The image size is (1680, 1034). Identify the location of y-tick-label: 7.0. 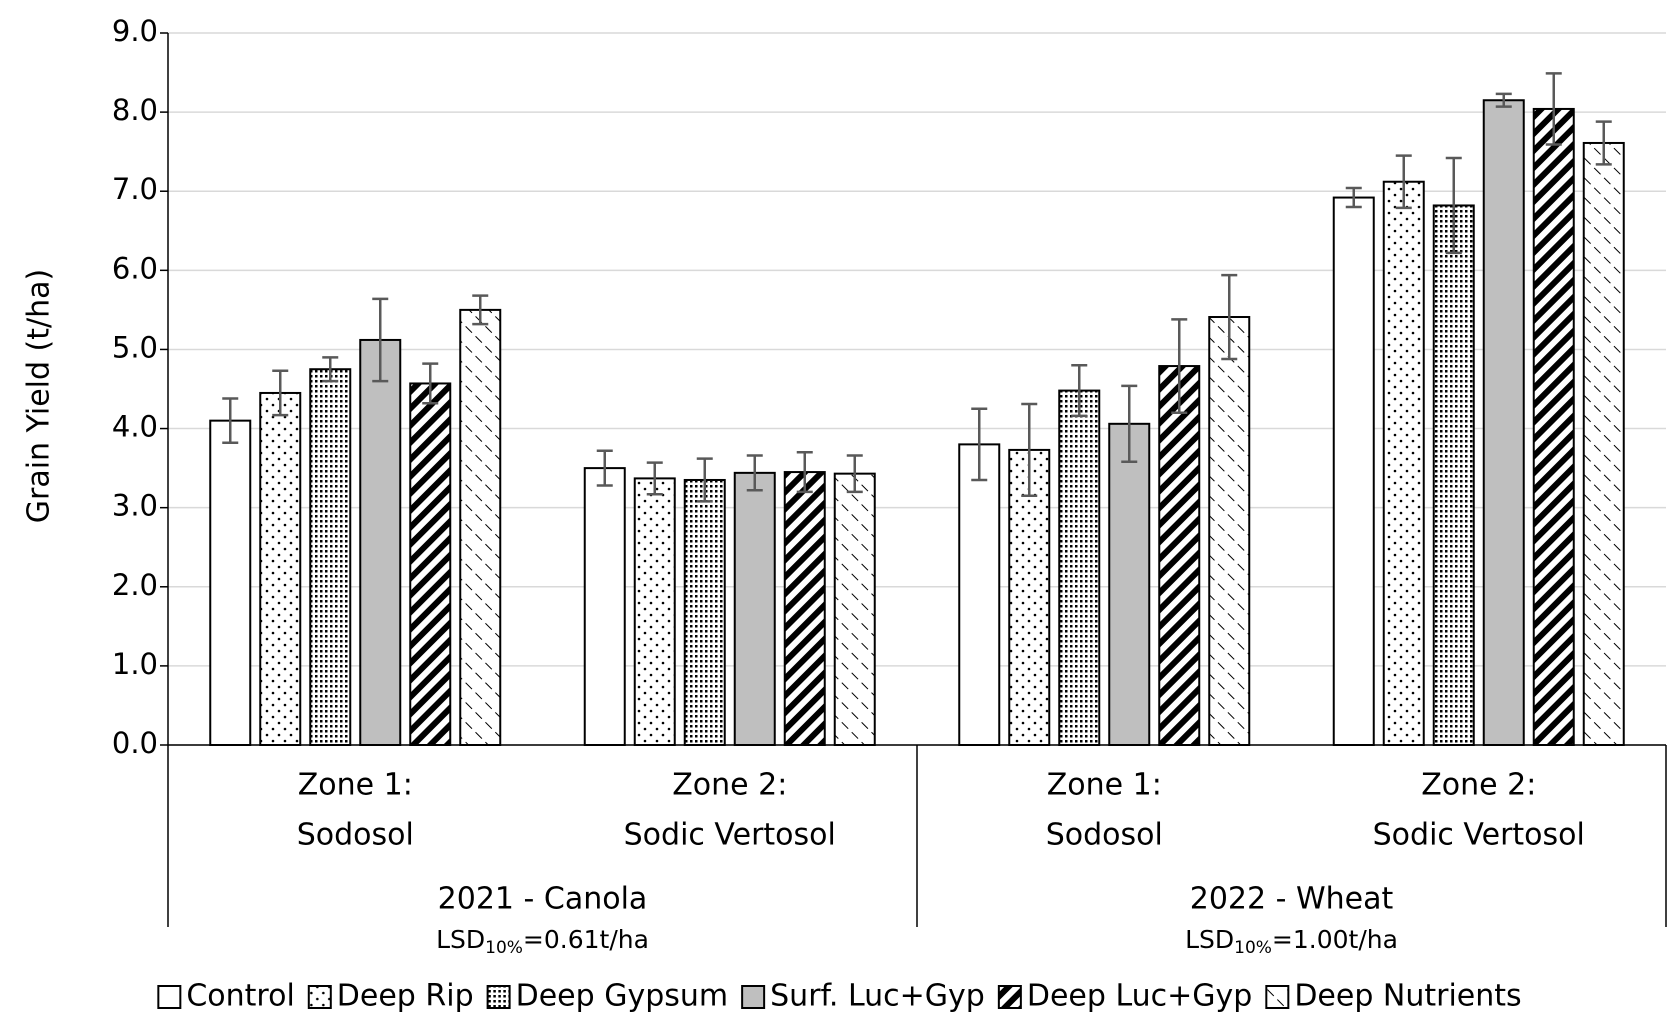
(135, 189).